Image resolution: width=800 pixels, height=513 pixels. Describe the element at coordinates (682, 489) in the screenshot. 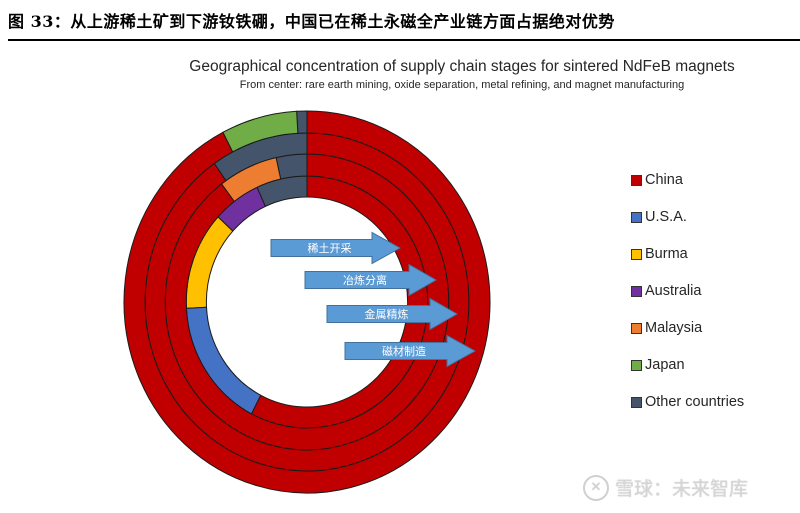

I see `watermark-text: 雪球：未来智库` at that location.